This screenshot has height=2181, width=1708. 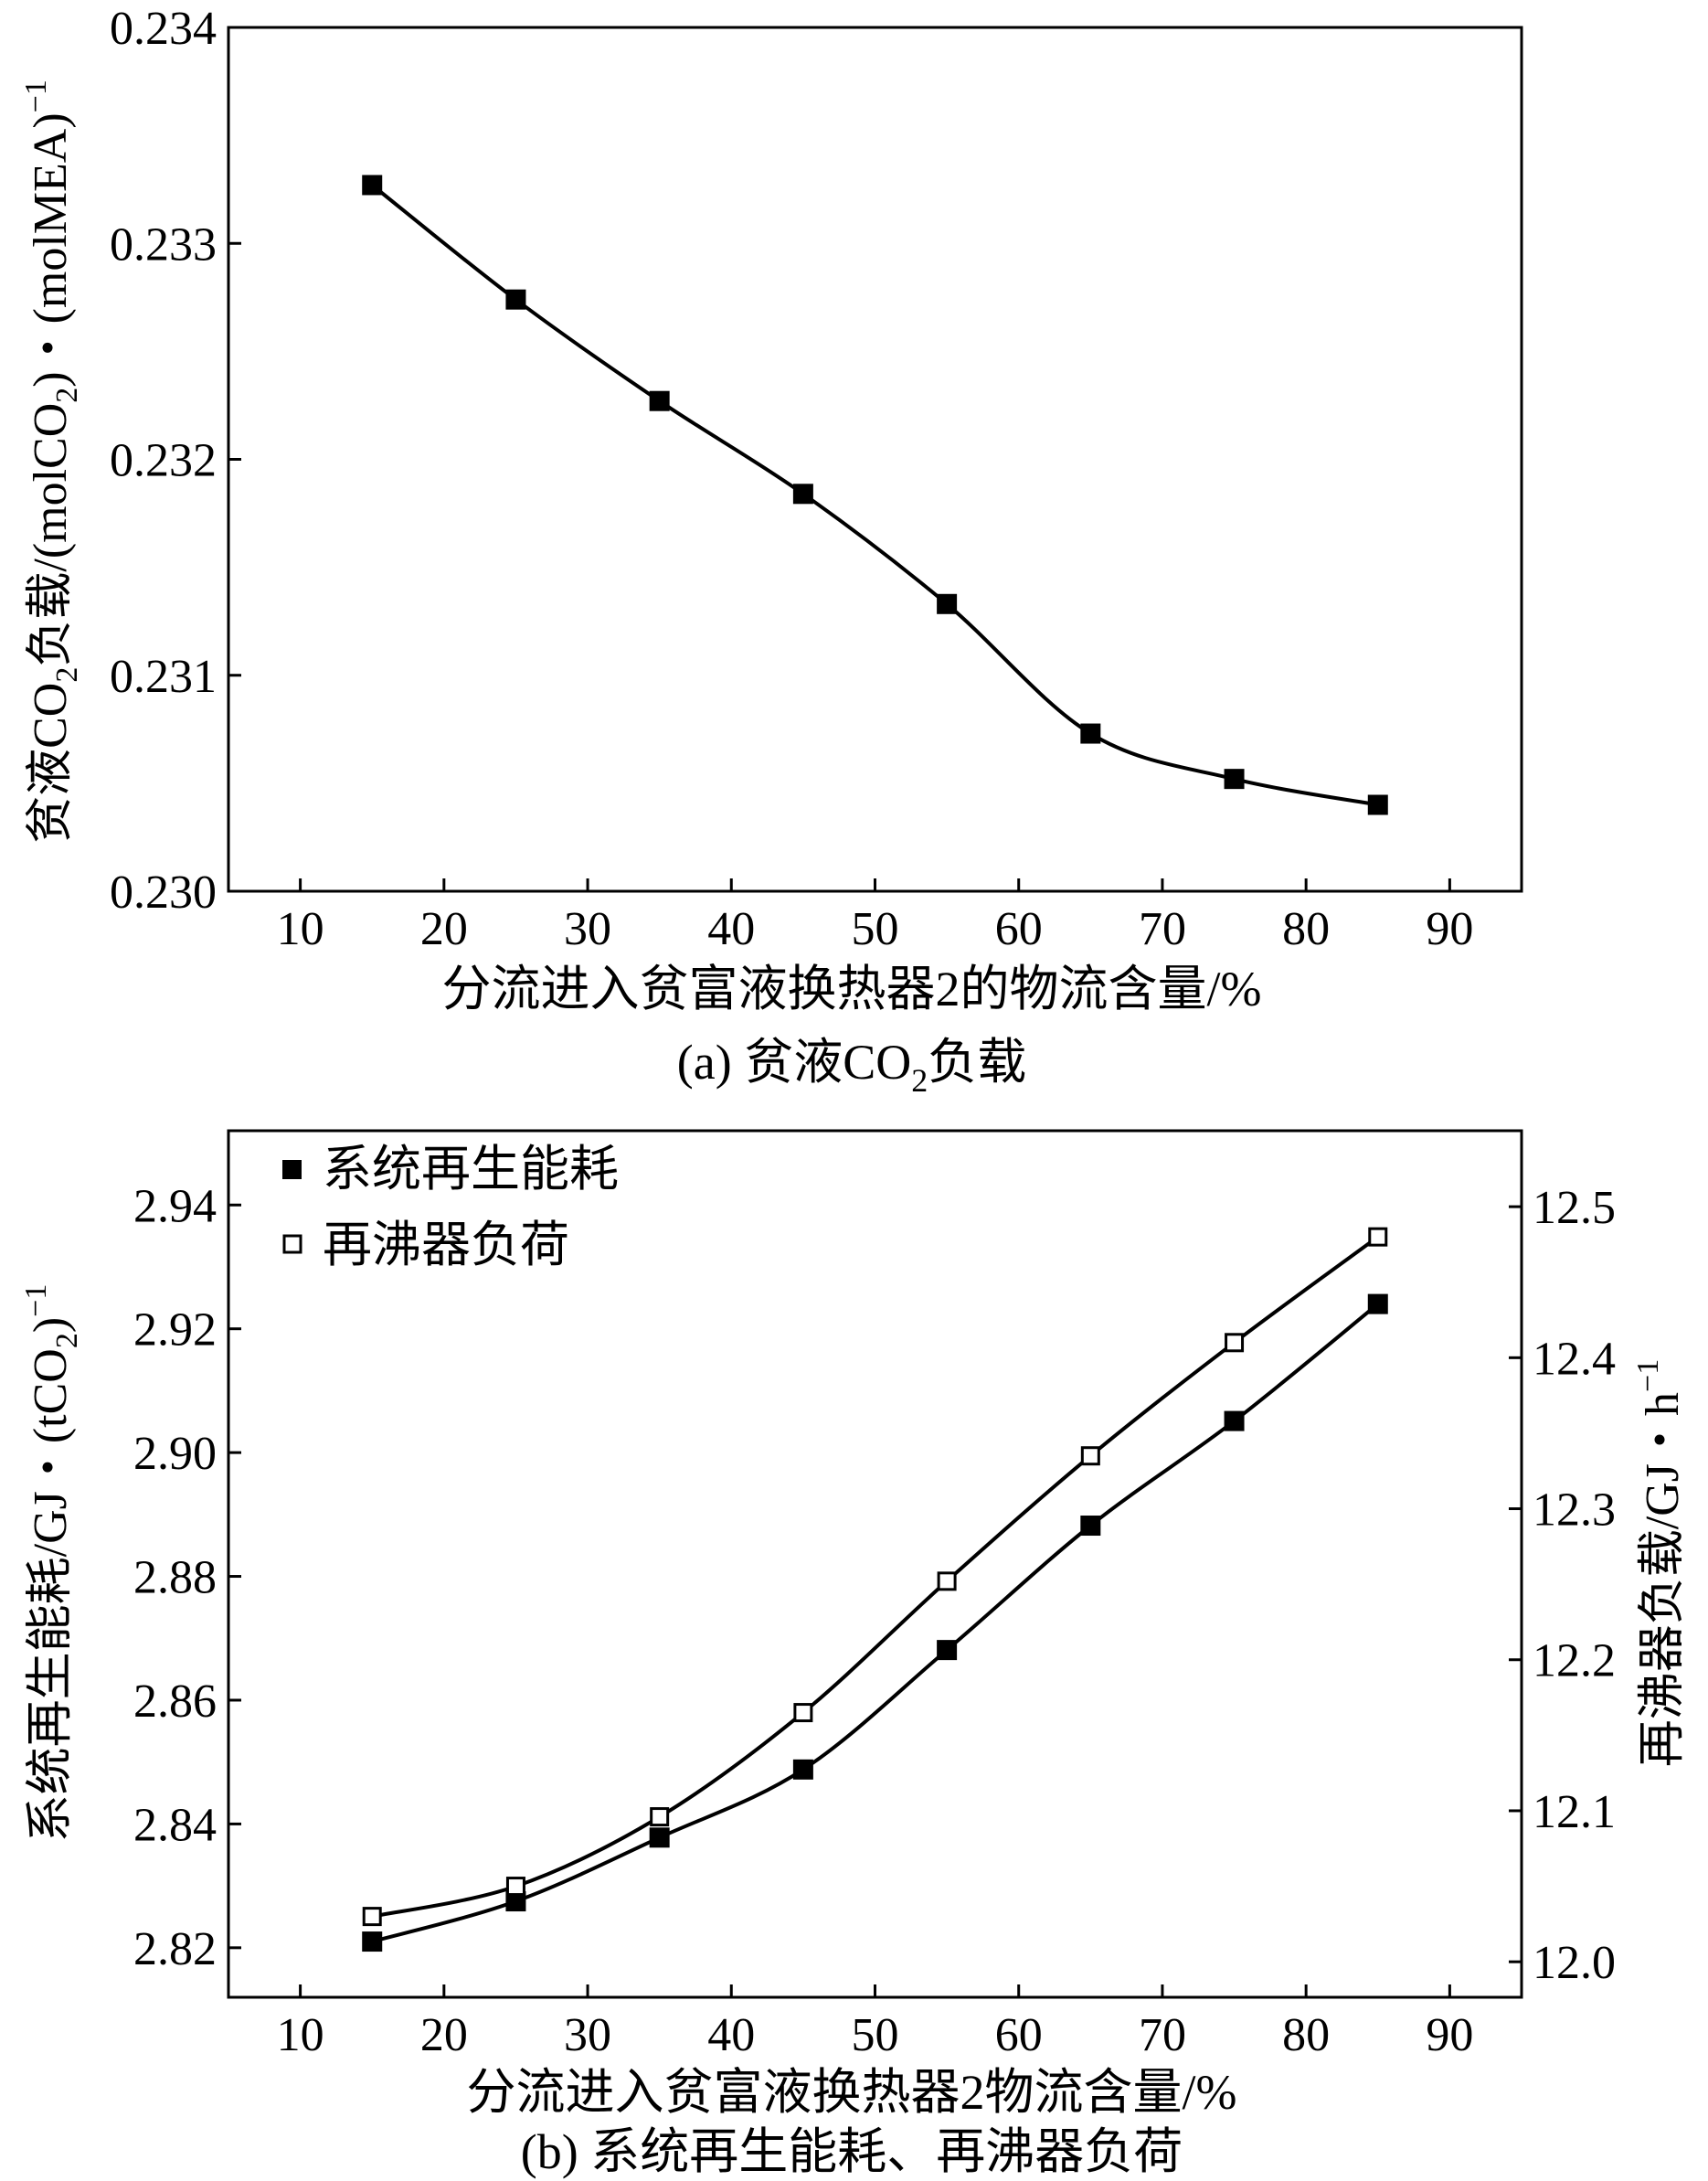 I want to click on y-tick-label: 2.90, so click(x=175, y=1454).